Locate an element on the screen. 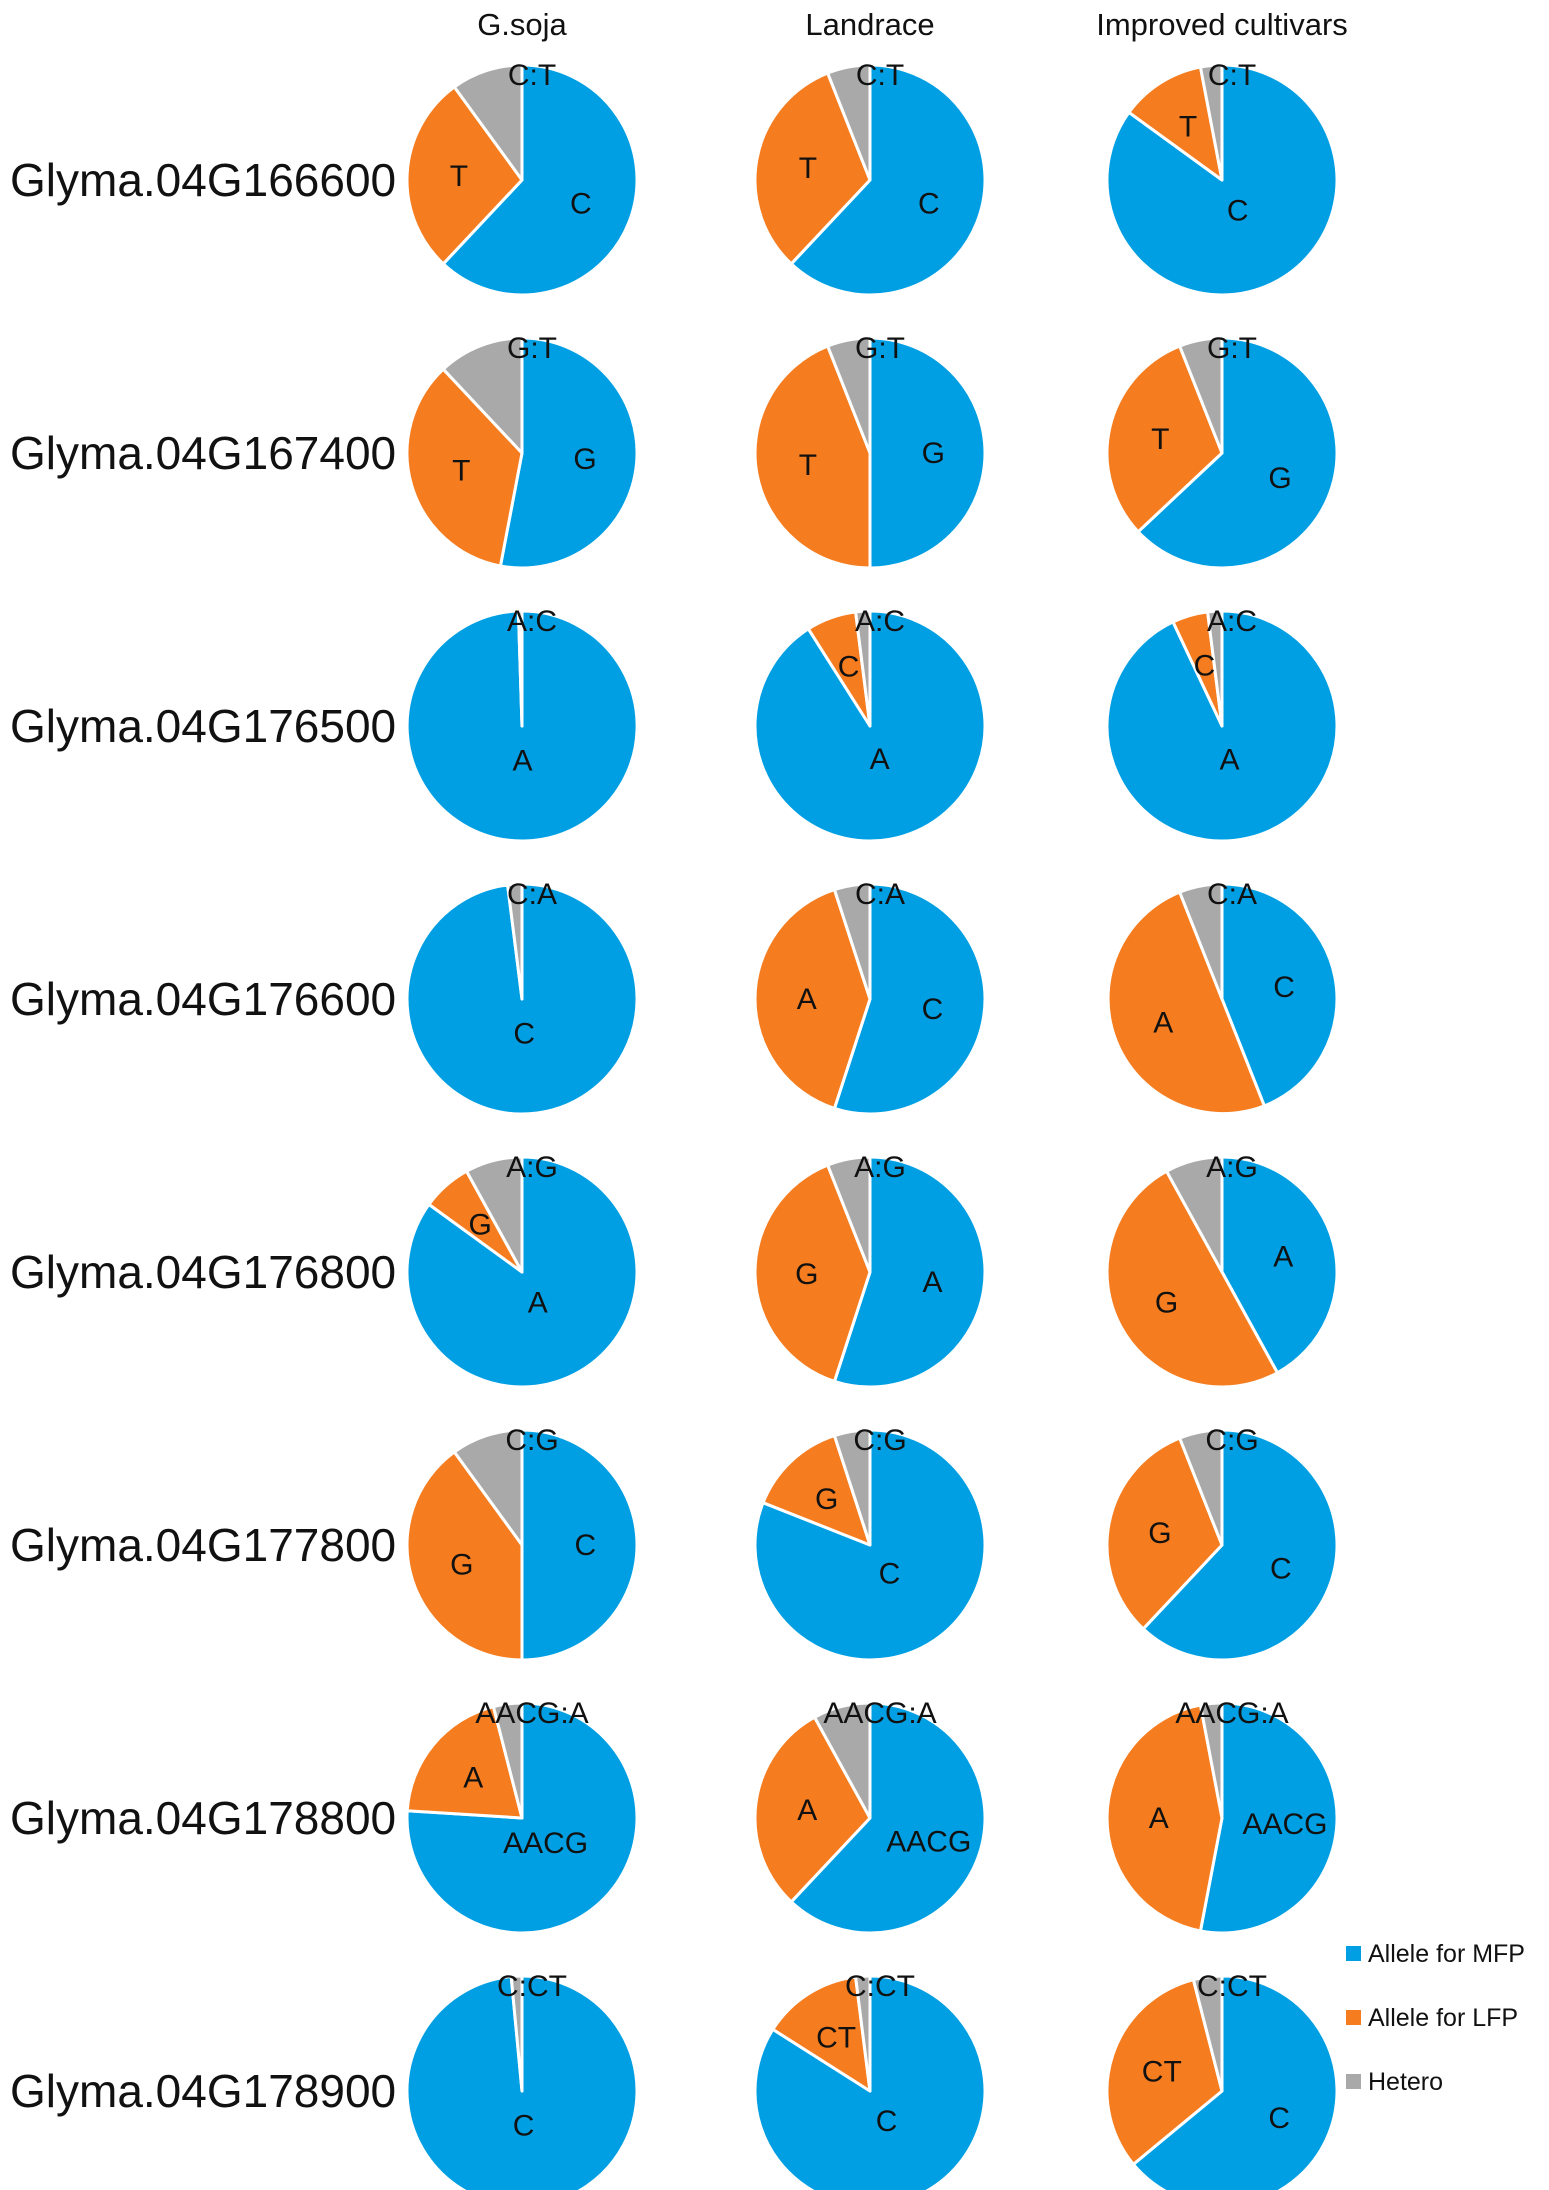 Image resolution: width=1549 pixels, height=2190 pixels. pie-improved: AACG A AACG:A is located at coordinates (1222, 1816).